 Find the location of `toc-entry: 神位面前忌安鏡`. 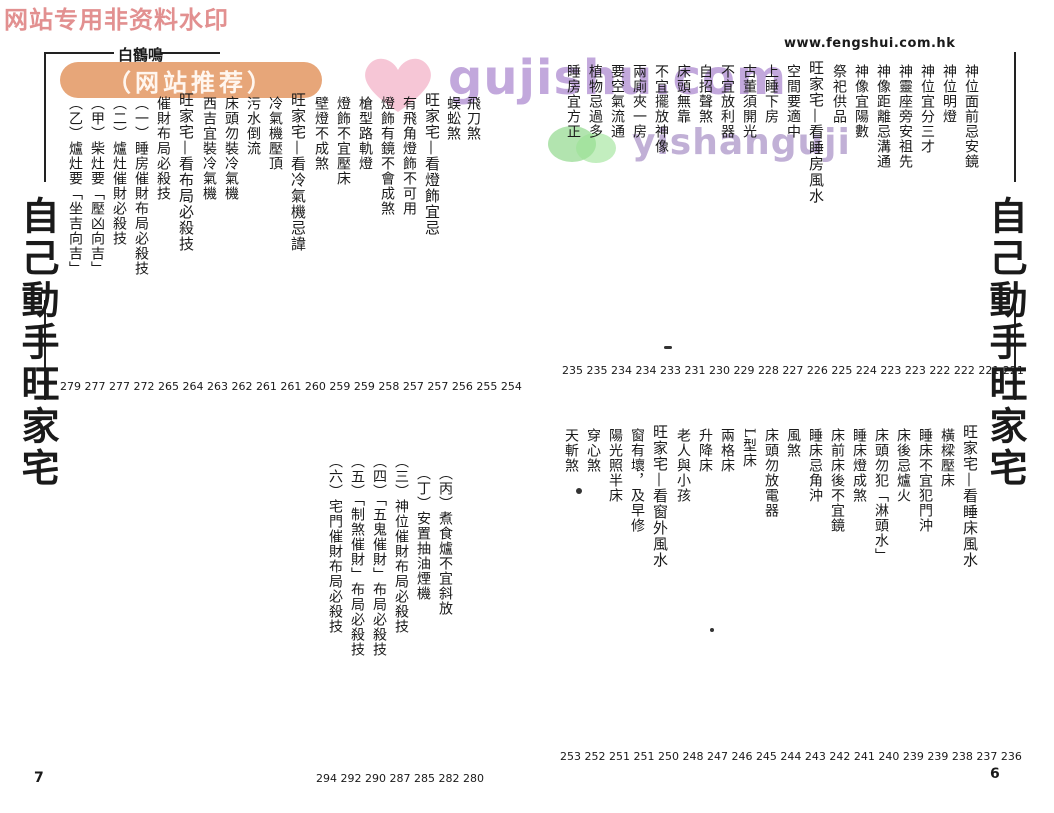

toc-entry: 神位面前忌安鏡 is located at coordinates (971, 116).